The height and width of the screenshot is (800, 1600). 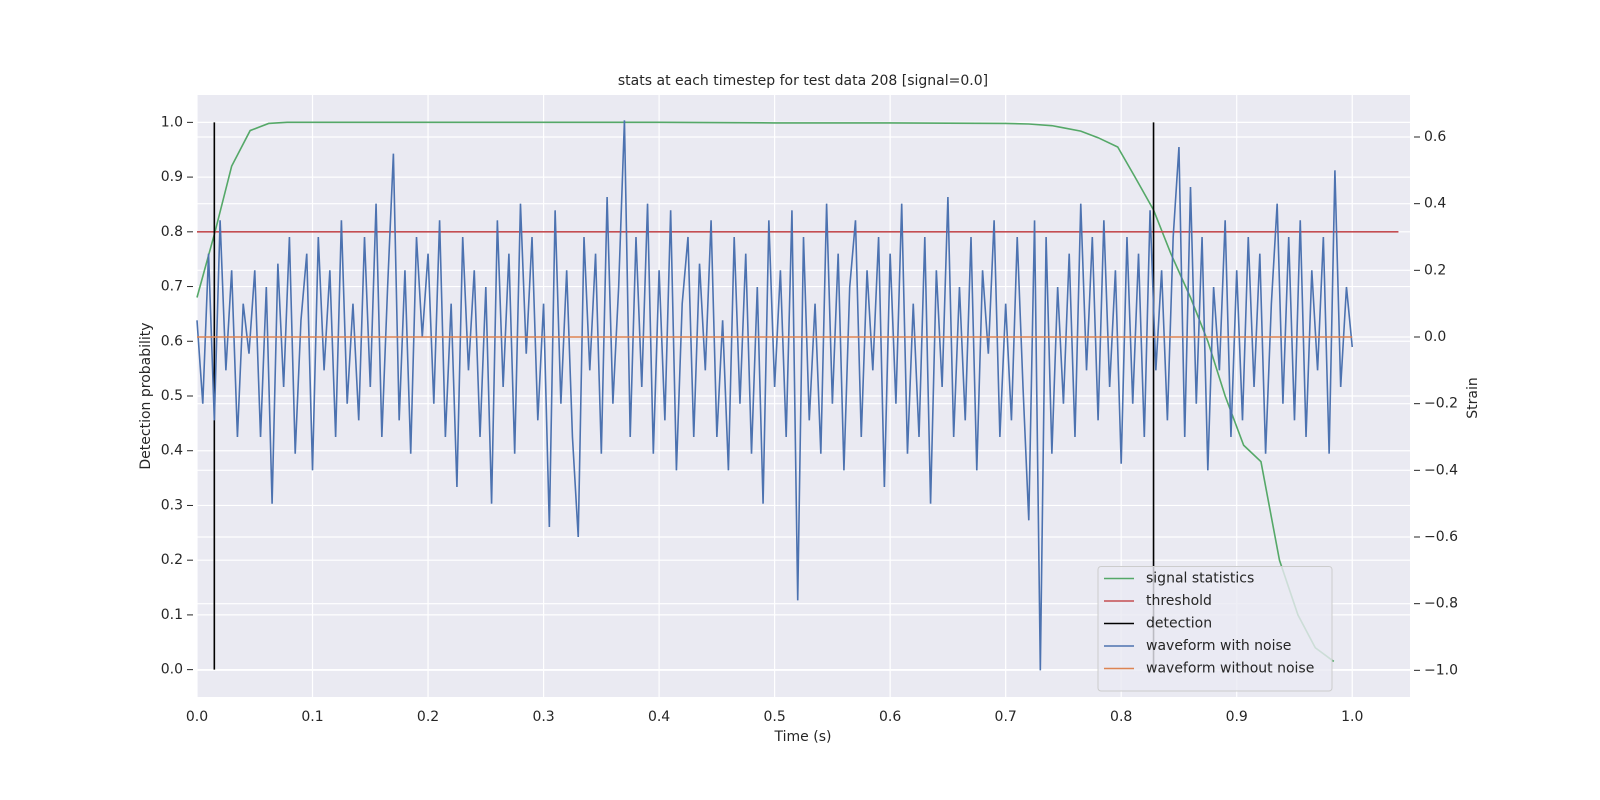 What do you see at coordinates (1230, 669) in the screenshot?
I see `legend-label: waveform without noise` at bounding box center [1230, 669].